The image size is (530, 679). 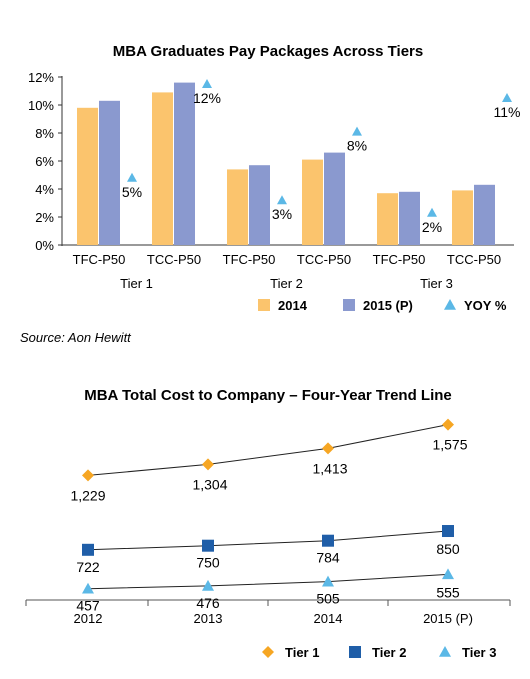 What do you see at coordinates (329, 468) in the screenshot?
I see `data-label-tier-1: 1,413` at bounding box center [329, 468].